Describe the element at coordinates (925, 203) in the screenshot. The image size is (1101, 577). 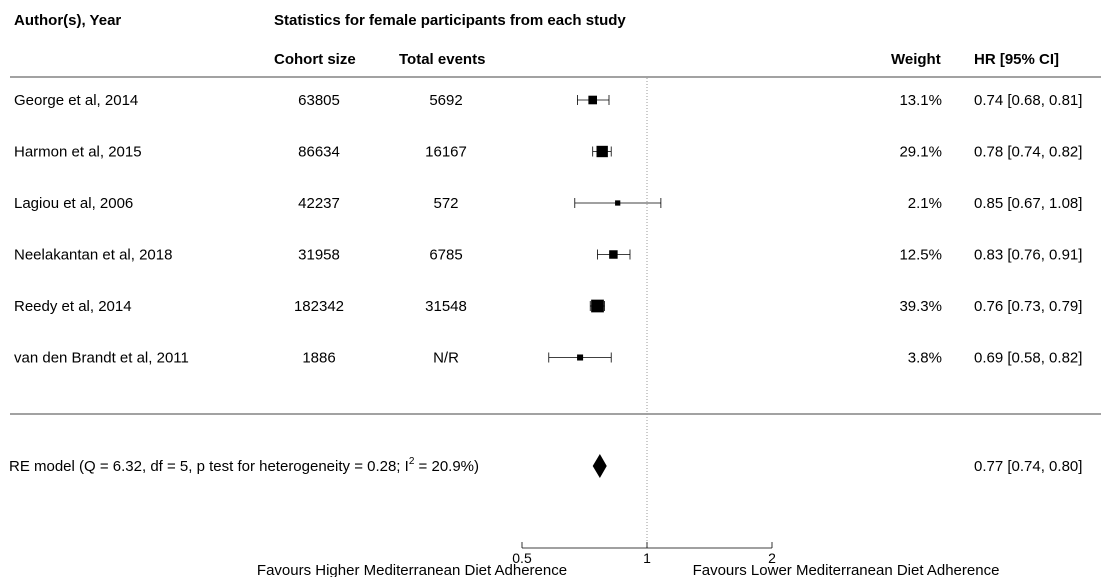
I see `study-weight: 2.1%` at that location.